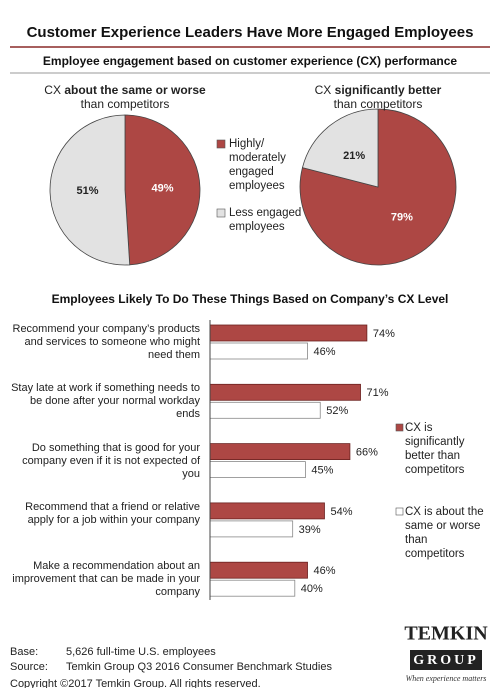  What do you see at coordinates (310, 530) in the screenshot?
I see `data-label: 39%` at bounding box center [310, 530].